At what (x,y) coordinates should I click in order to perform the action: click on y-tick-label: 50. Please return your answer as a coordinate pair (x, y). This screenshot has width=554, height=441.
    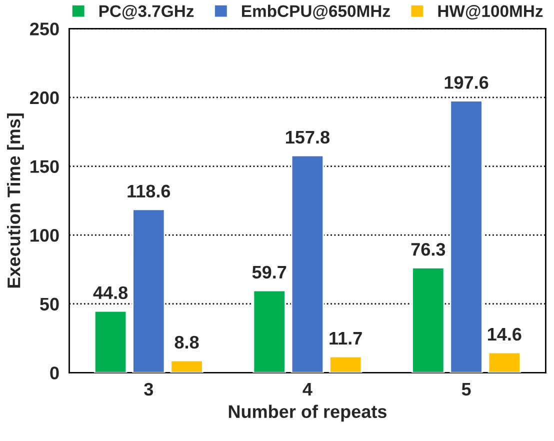
    Looking at the image, I should click on (49, 304).